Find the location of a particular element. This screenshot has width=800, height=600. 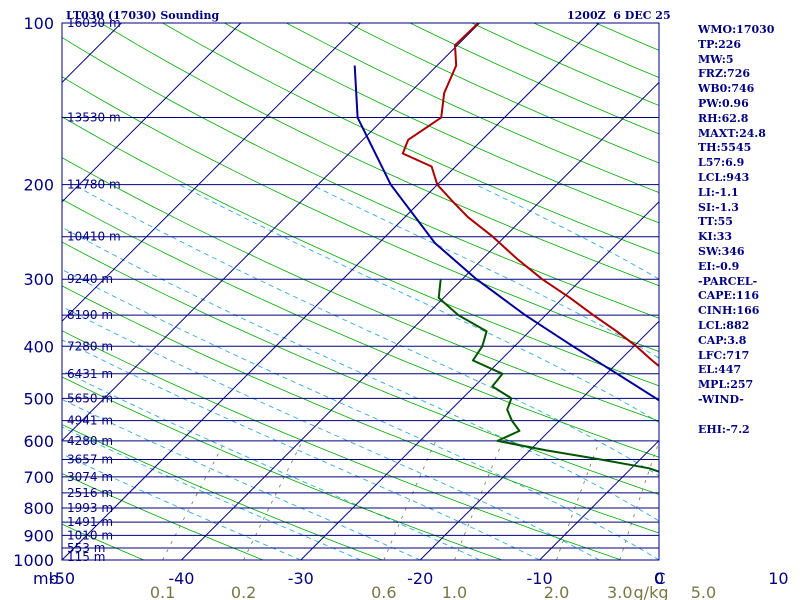

index-item: CINH:166 is located at coordinates (729, 311).